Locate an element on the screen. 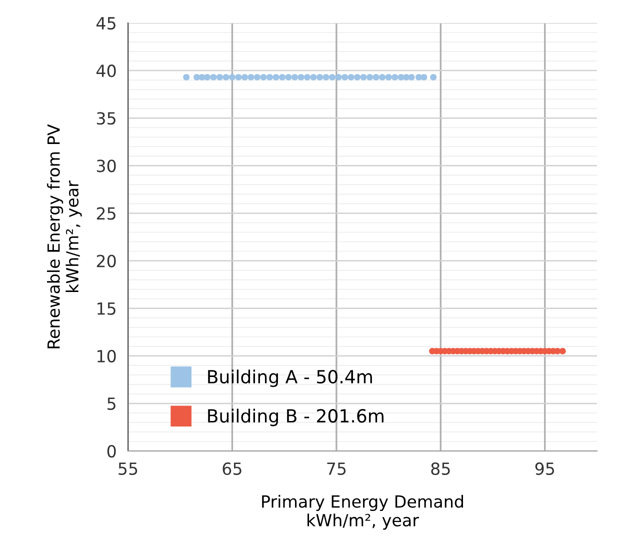 The image size is (617, 547). x-tick-label: 85 is located at coordinates (440, 469).